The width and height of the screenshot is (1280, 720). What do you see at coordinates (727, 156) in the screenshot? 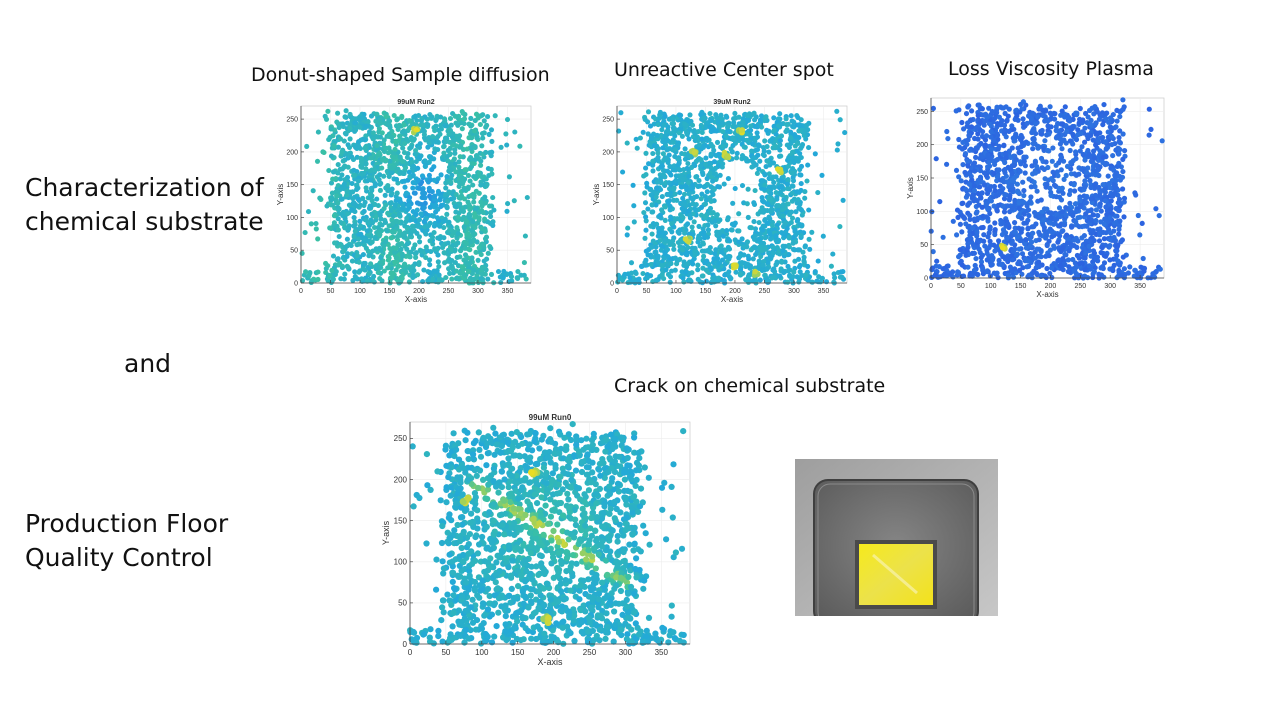
I see `hotspot-point` at bounding box center [727, 156].